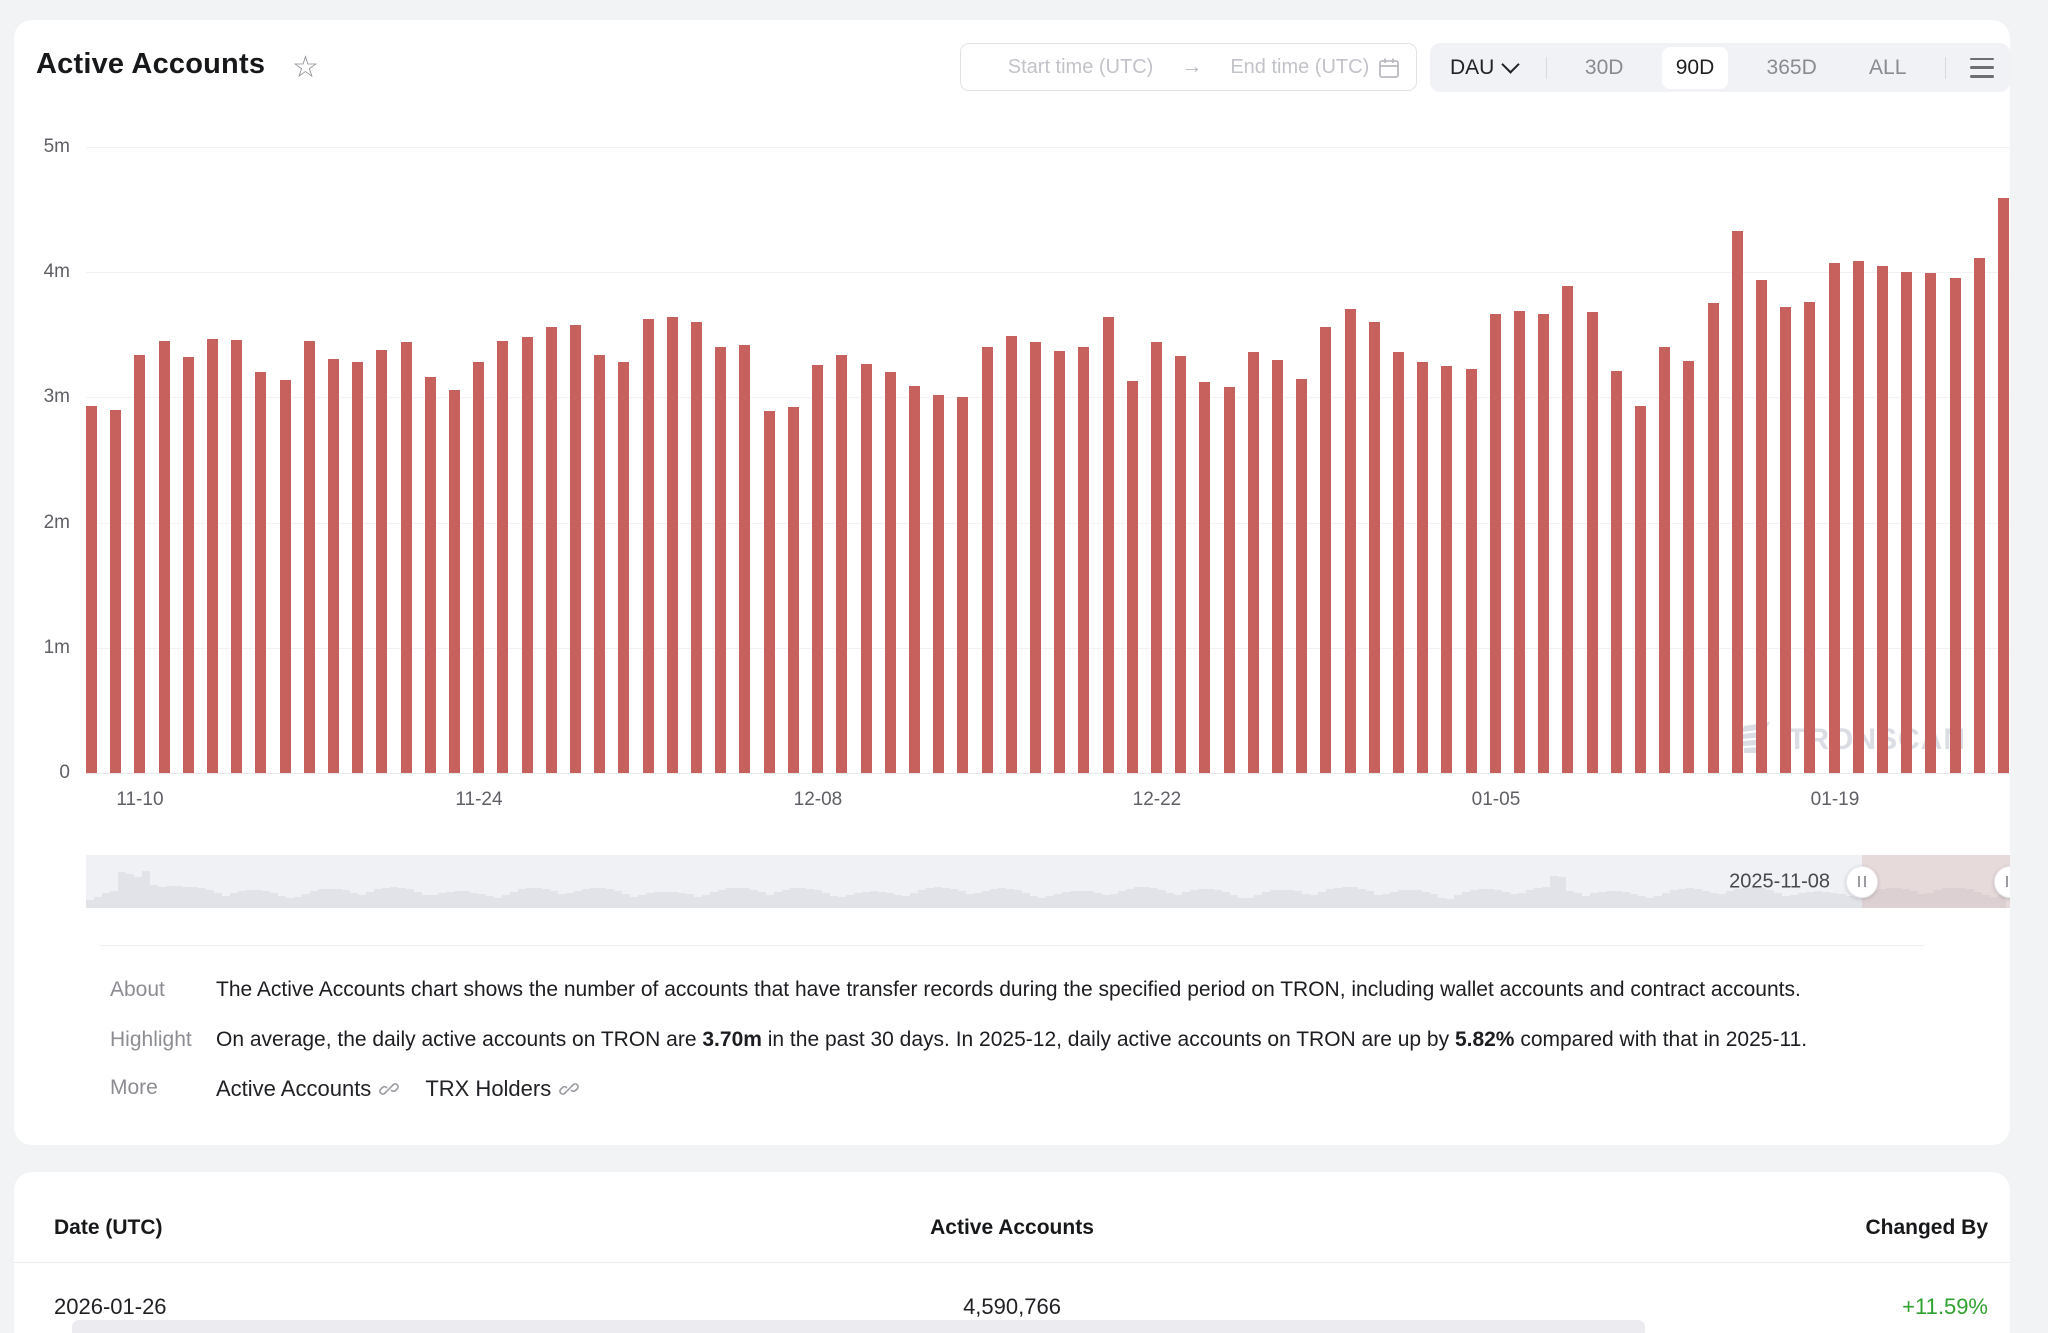 Image resolution: width=2048 pixels, height=1333 pixels. What do you see at coordinates (1012, 1227) in the screenshot?
I see `table-header-active-accounts: Active Accounts` at bounding box center [1012, 1227].